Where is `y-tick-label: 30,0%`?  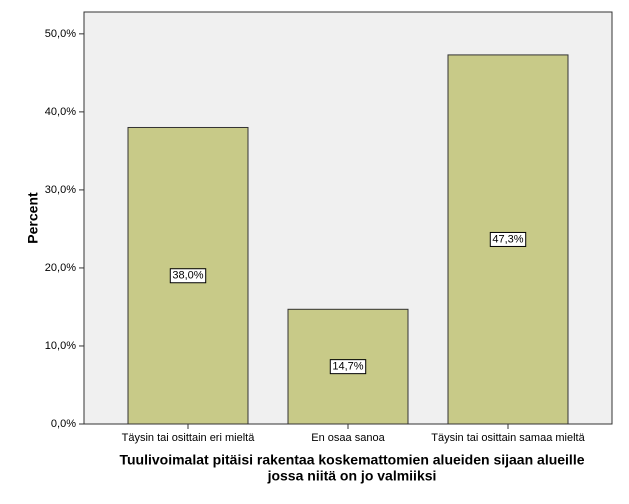 y-tick-label: 30,0% is located at coordinates (60, 190).